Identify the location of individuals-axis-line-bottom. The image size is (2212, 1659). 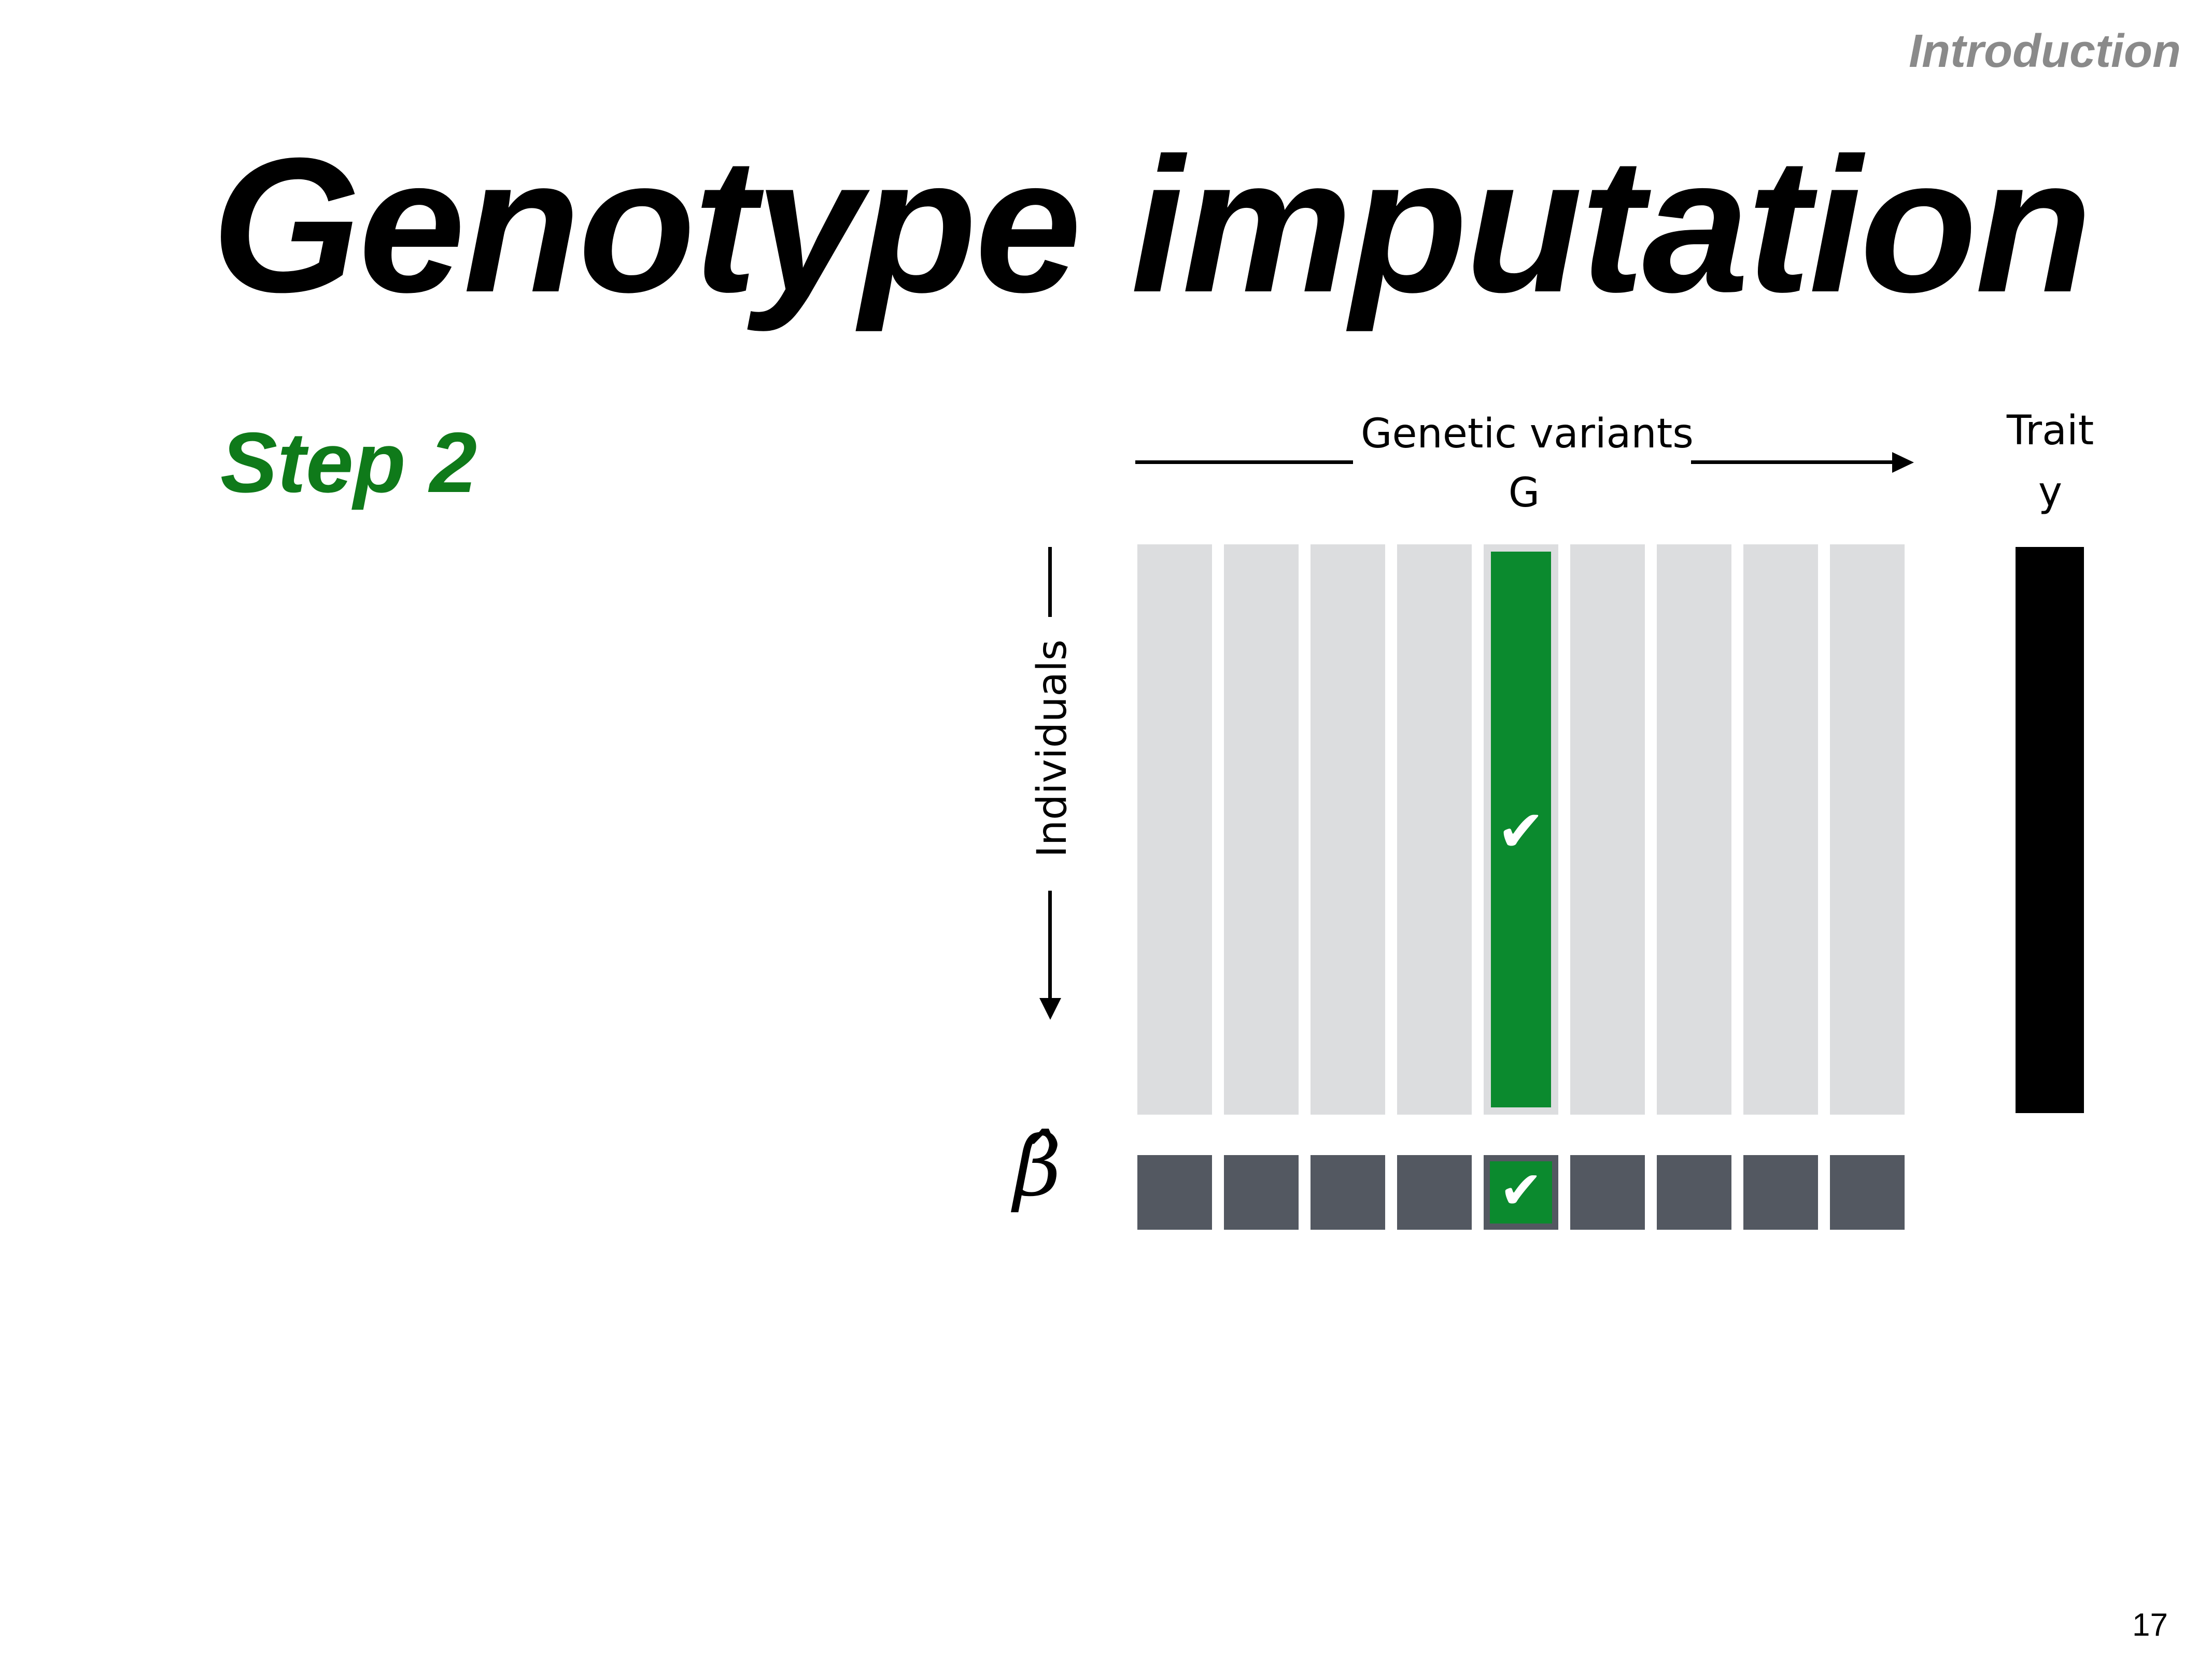
(1050, 947).